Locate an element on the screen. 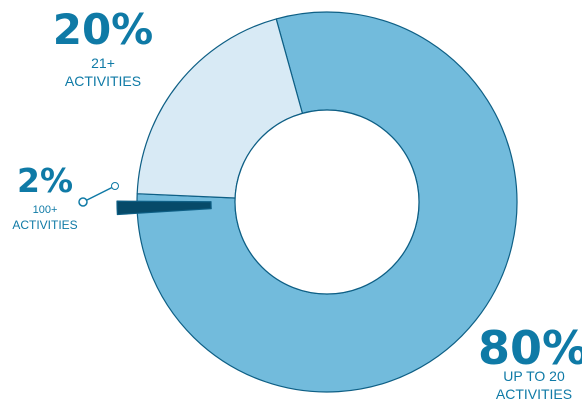  slice-label-up-to-20-line1: UP TO 20 is located at coordinates (534, 376).